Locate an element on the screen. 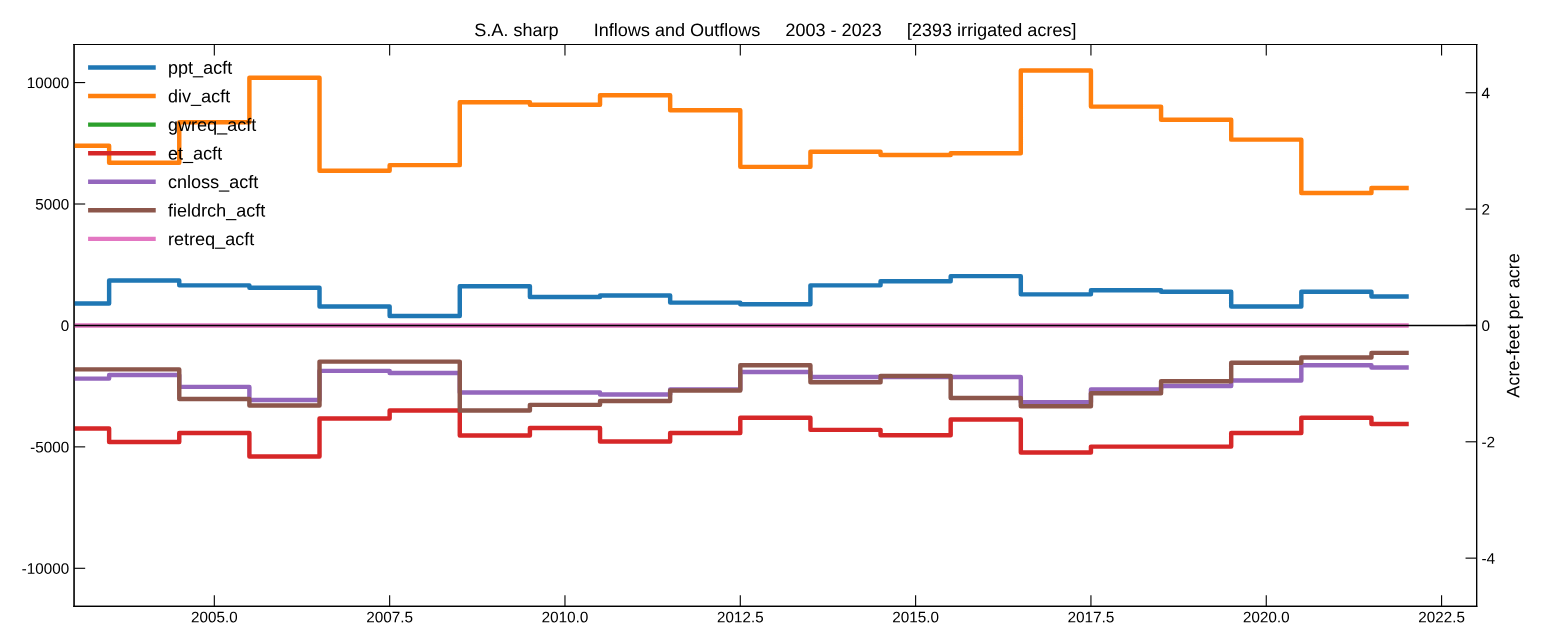  x-tick-label: 2005.0 is located at coordinates (214, 617).